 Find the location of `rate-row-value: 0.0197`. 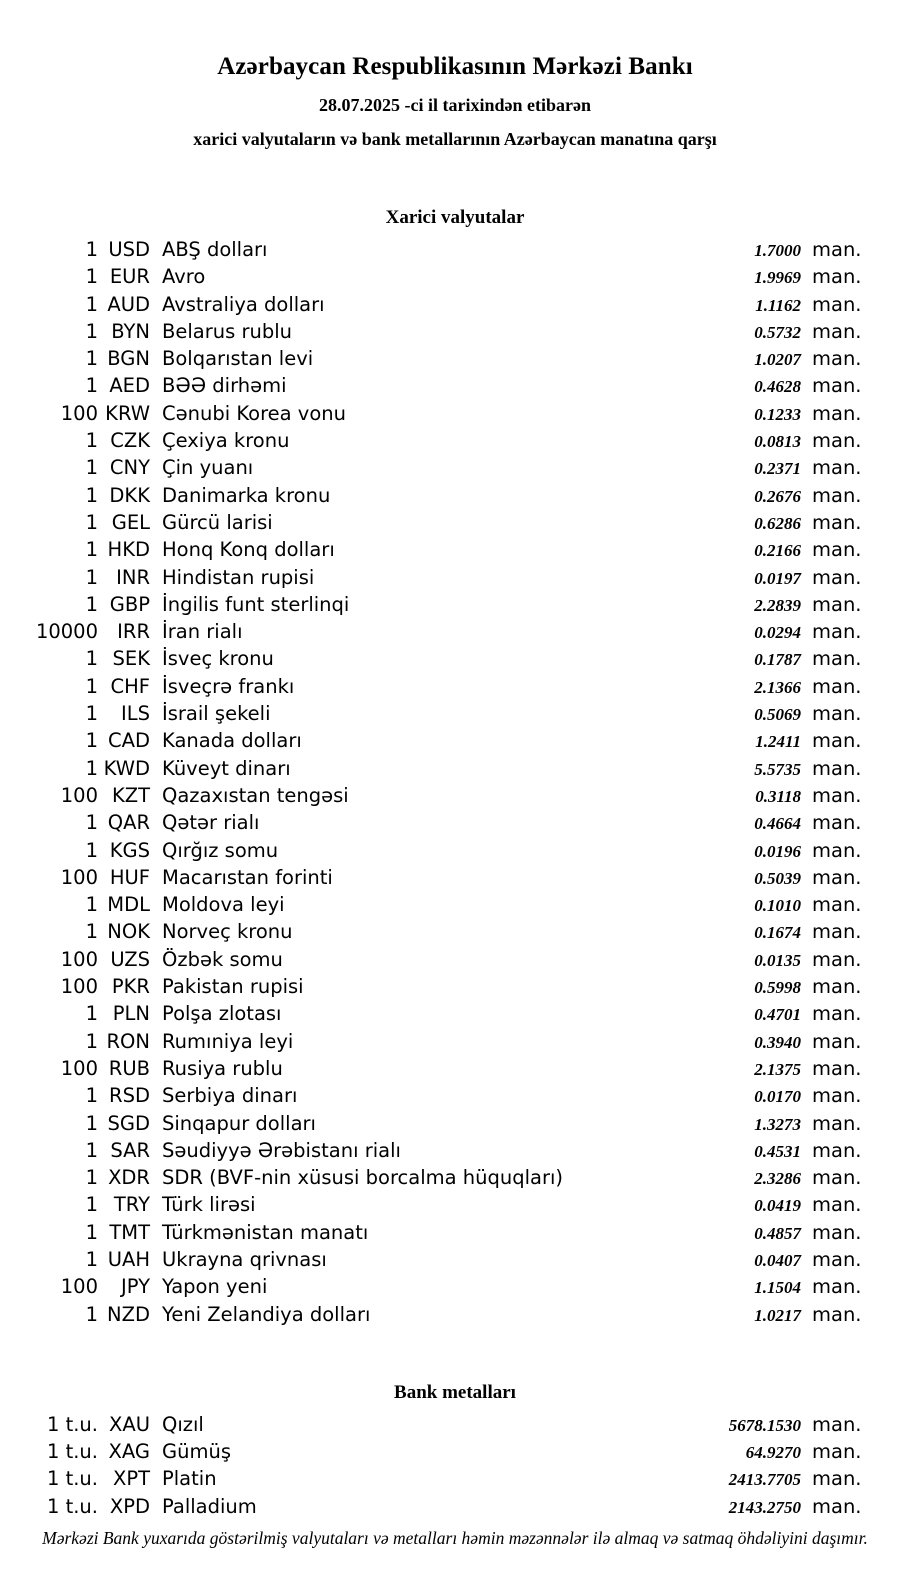

rate-row-value: 0.0197 is located at coordinates (777, 578).